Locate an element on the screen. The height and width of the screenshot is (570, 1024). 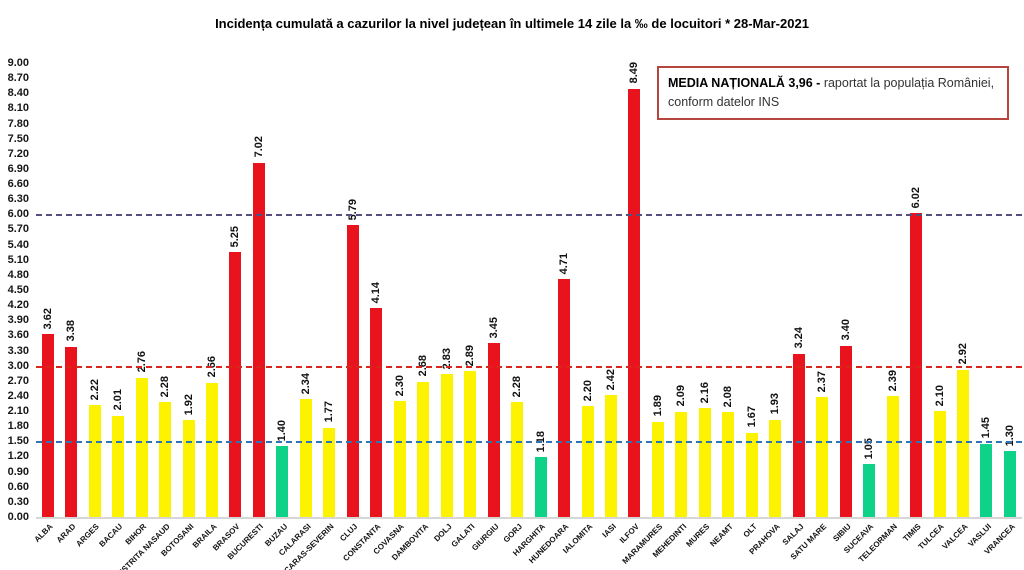
threshold-line-1.5 is located at coordinates (529, 442).